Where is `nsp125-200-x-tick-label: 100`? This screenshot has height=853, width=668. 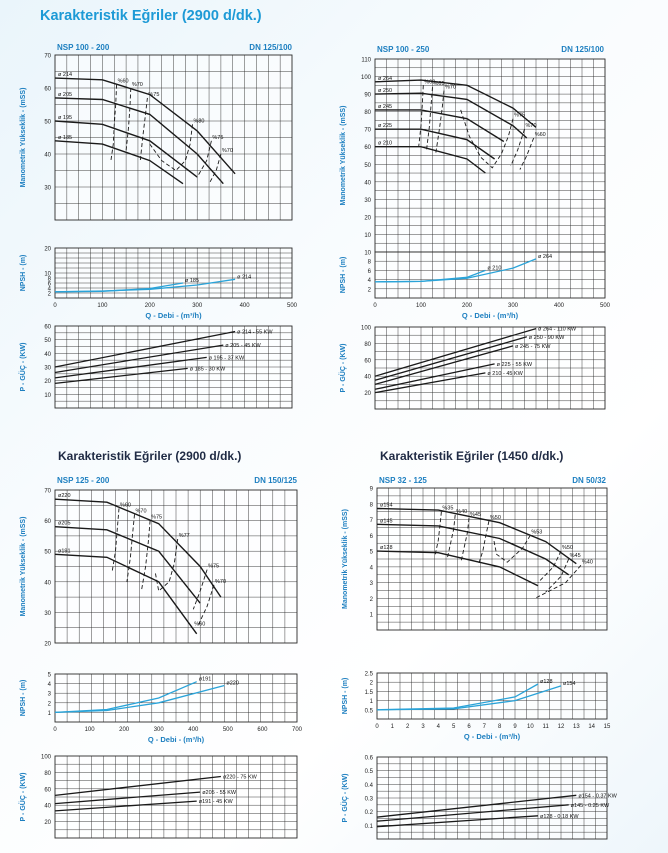 nsp125-200-x-tick-label: 100 is located at coordinates (90, 730).